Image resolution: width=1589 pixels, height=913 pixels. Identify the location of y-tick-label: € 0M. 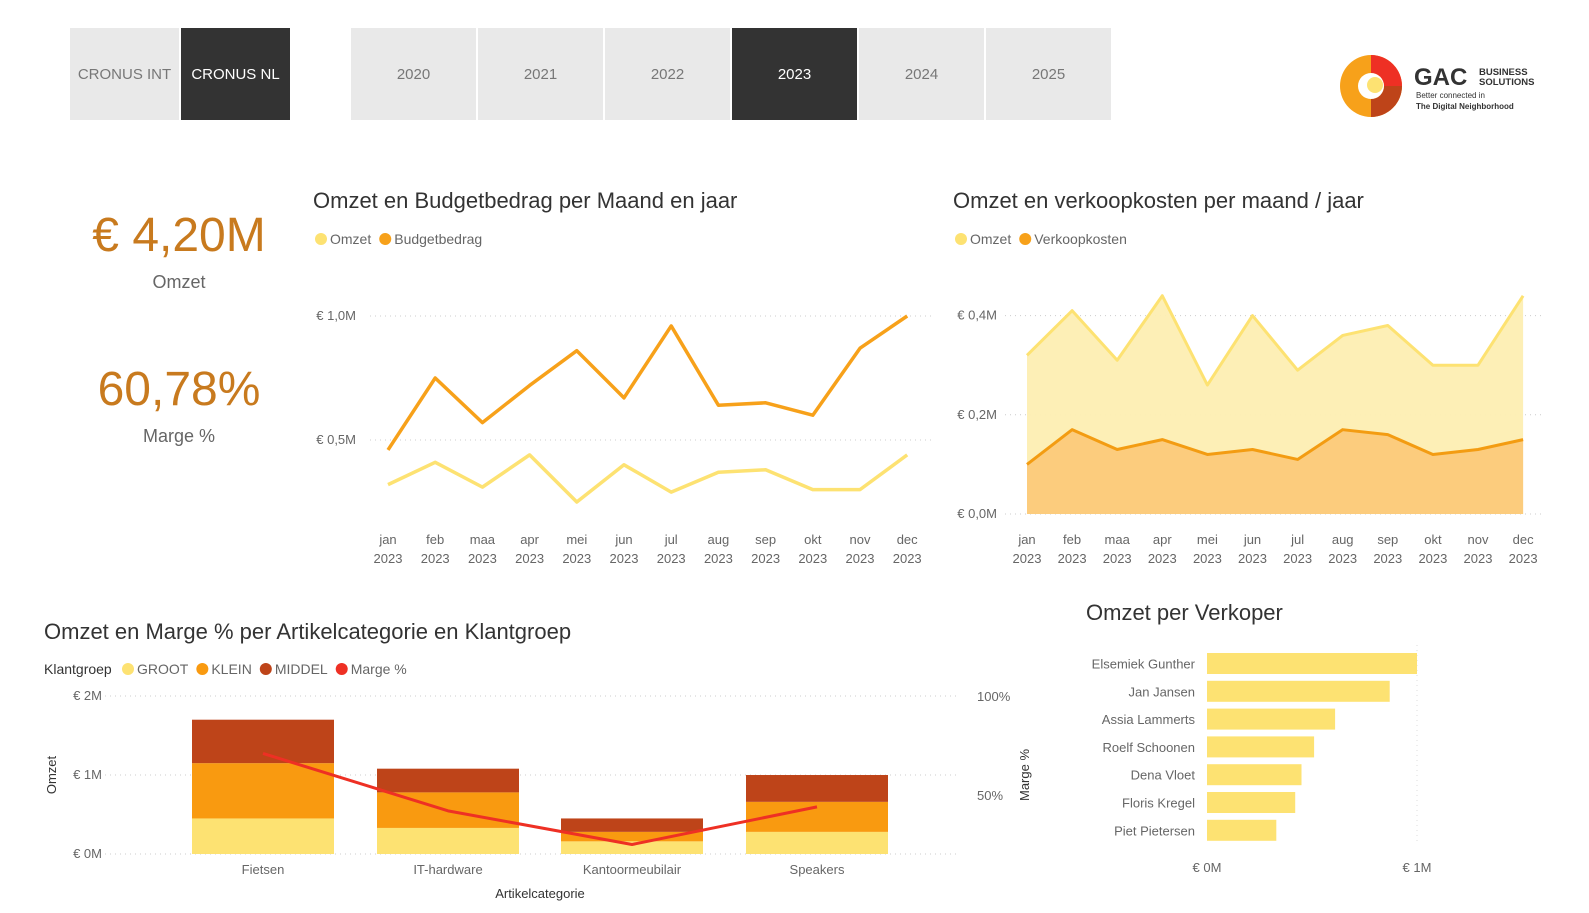
(87, 853).